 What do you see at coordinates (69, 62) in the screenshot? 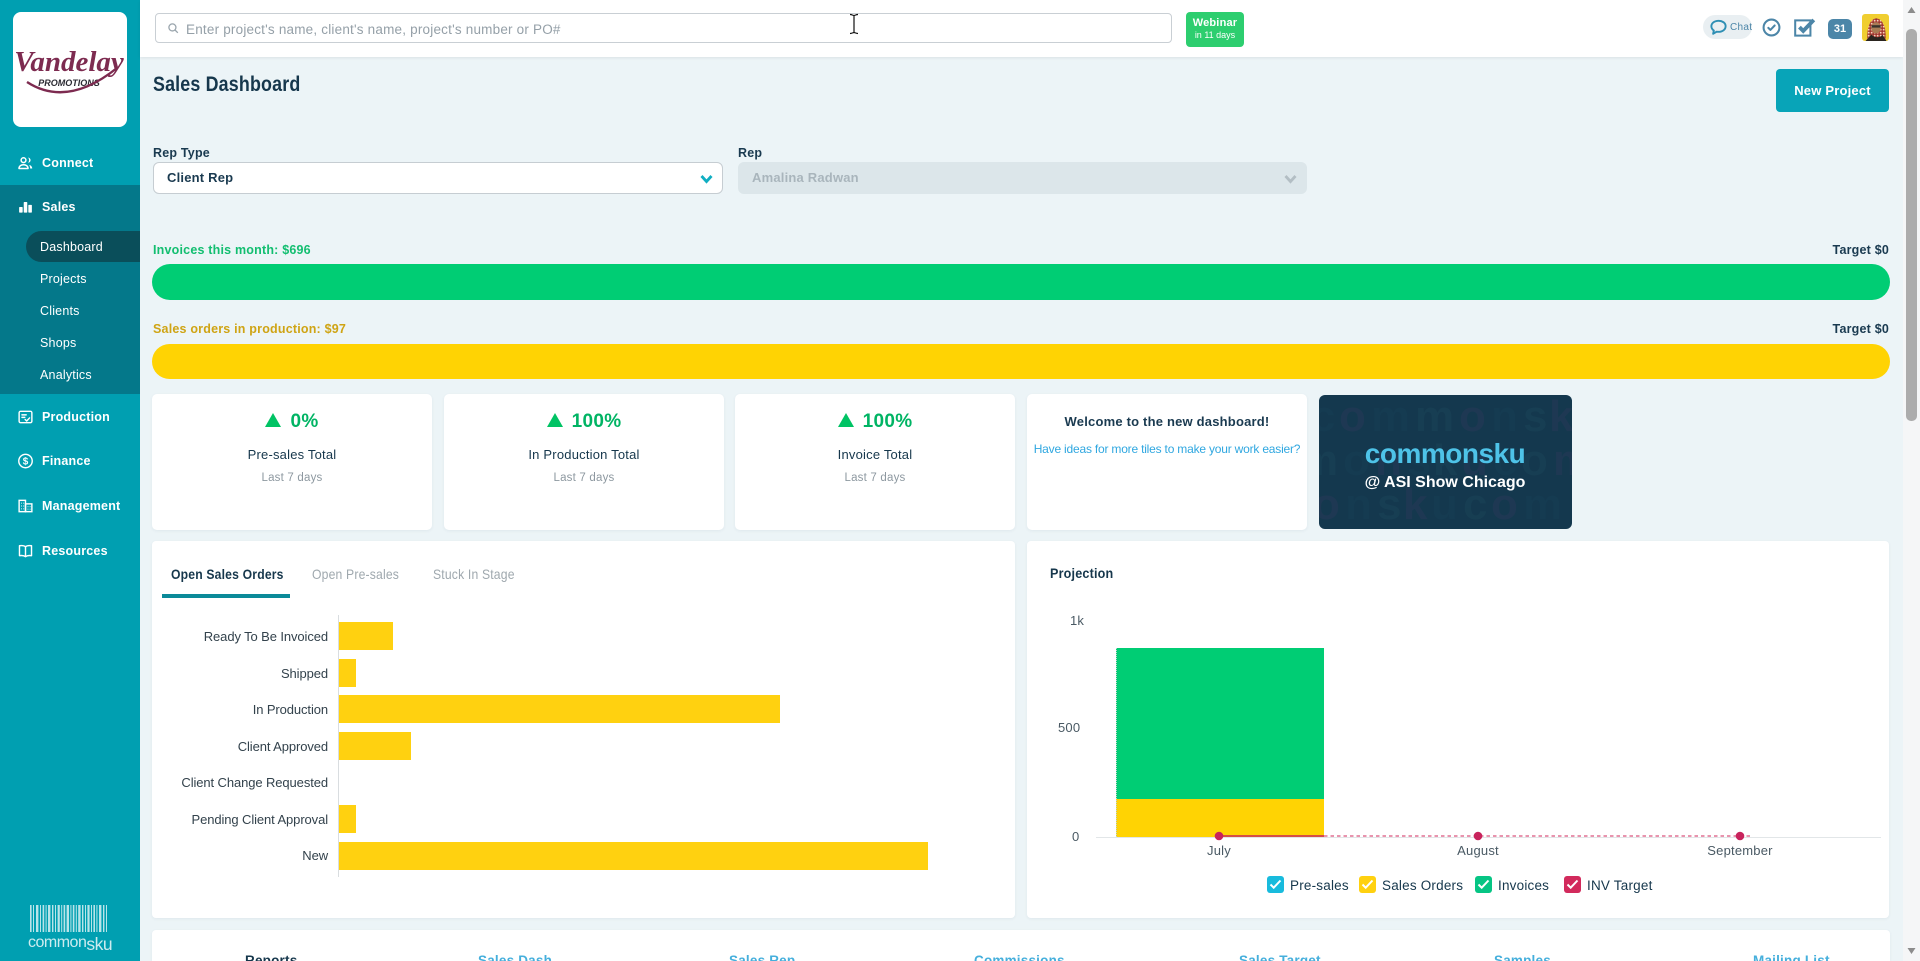
I see `svg-text: Vandelay` at bounding box center [69, 62].